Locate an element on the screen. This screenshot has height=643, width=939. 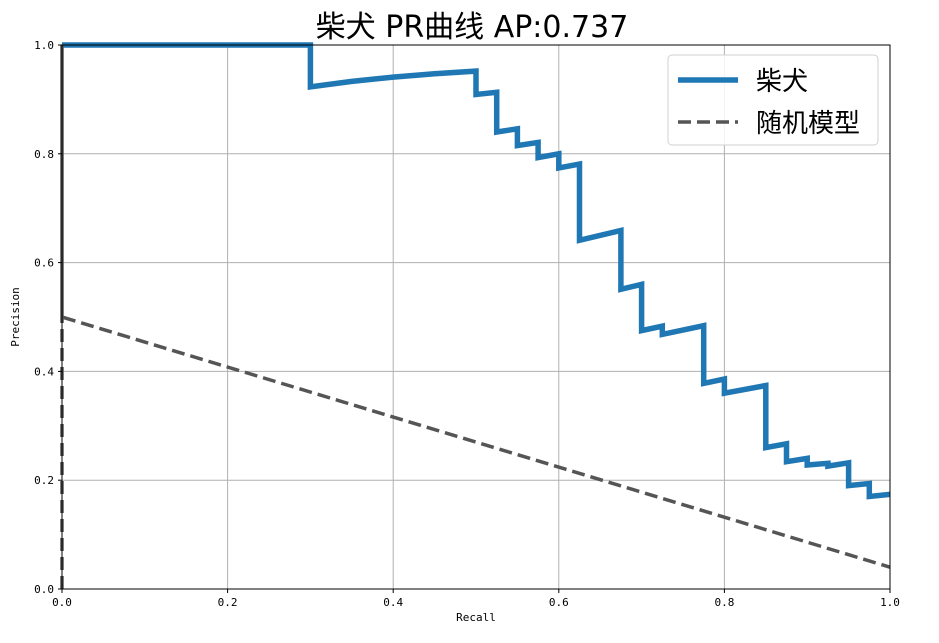
legend-entry-label: 柴犬 is located at coordinates (782, 82).